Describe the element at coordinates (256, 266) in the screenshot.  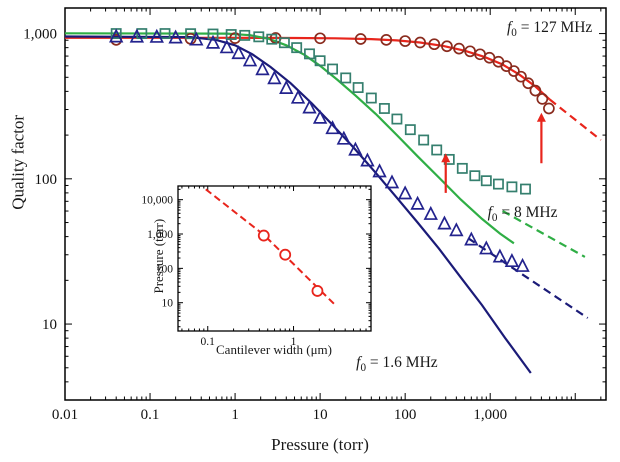
I see `inset-plot: 0.1 1 10 100 1,000 10,000` at that location.